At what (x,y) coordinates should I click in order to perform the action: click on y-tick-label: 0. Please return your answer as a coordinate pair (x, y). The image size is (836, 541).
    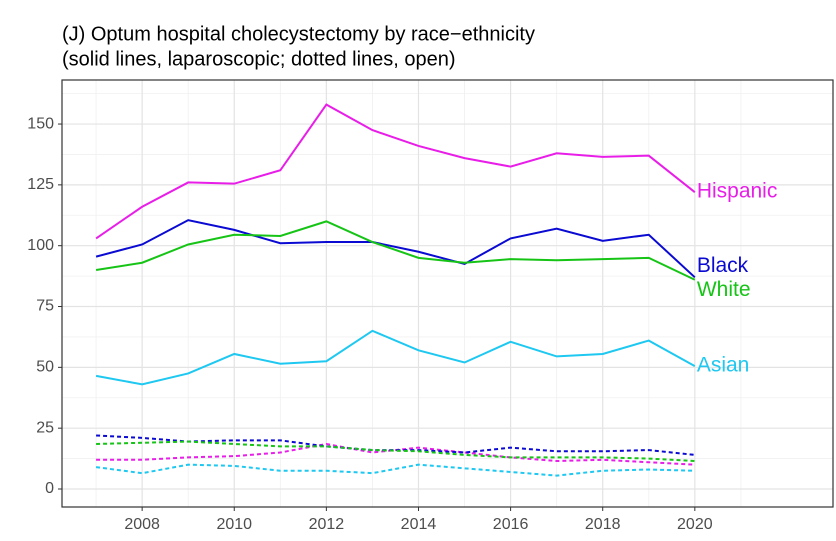
    Looking at the image, I should click on (49, 488).